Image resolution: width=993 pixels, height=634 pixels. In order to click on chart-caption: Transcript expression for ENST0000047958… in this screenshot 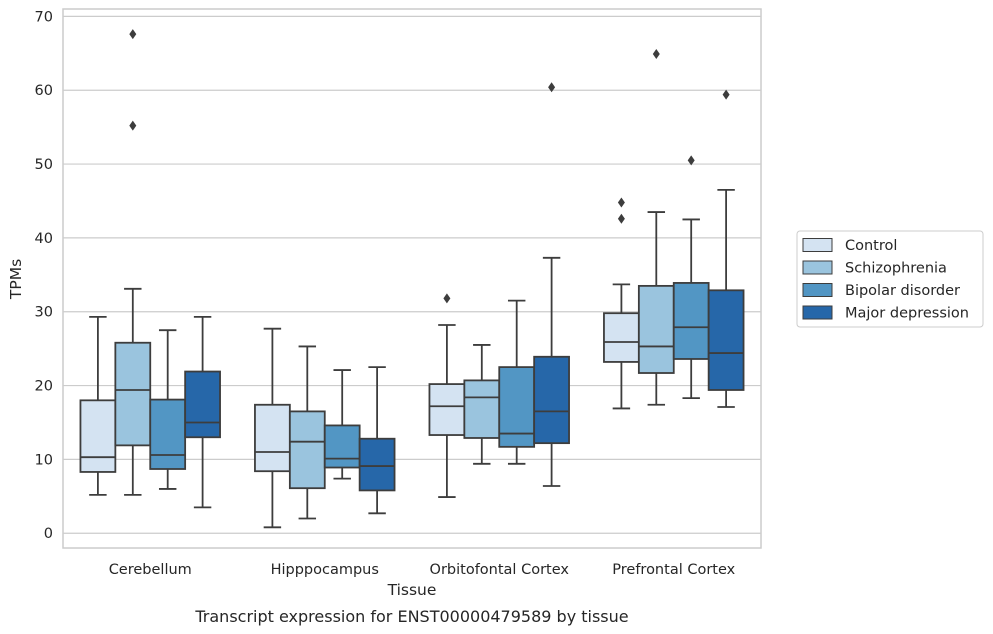, I will do `click(411, 616)`.